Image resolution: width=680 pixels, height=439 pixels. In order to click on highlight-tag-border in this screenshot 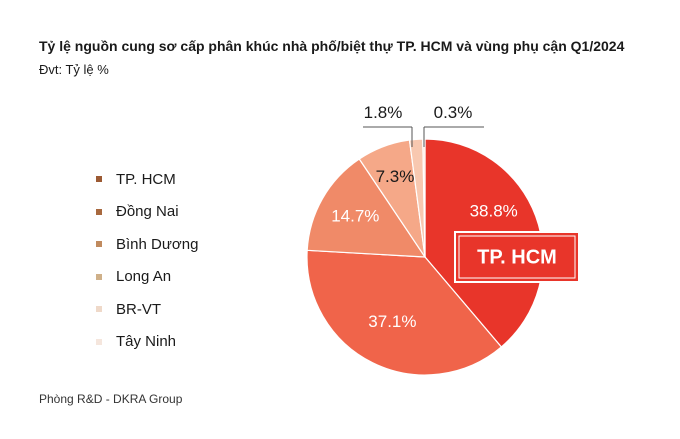, I will do `click(517, 257)`.